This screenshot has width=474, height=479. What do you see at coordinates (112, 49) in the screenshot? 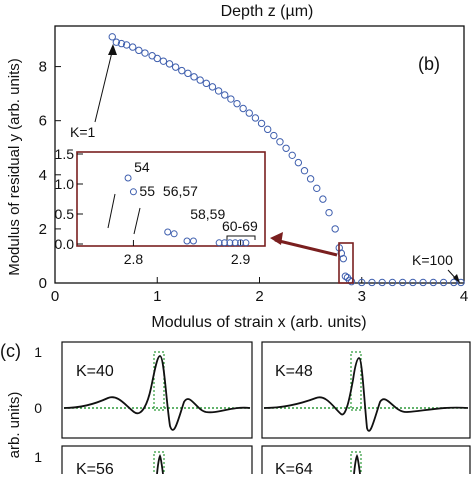
I see `k1-arrow-head` at bounding box center [112, 49].